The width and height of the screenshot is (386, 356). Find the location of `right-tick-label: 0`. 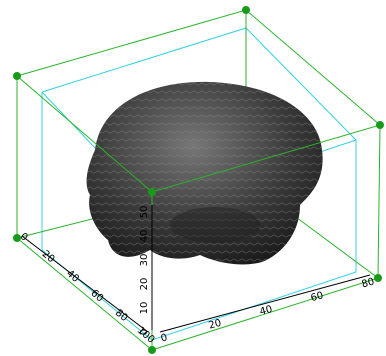

right-tick-label: 0 is located at coordinates (164, 338).